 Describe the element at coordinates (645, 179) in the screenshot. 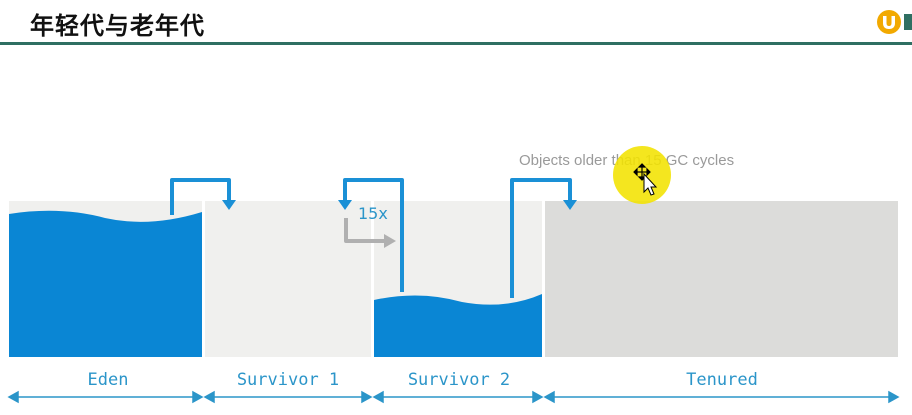

I see `move-cursor-icon` at that location.